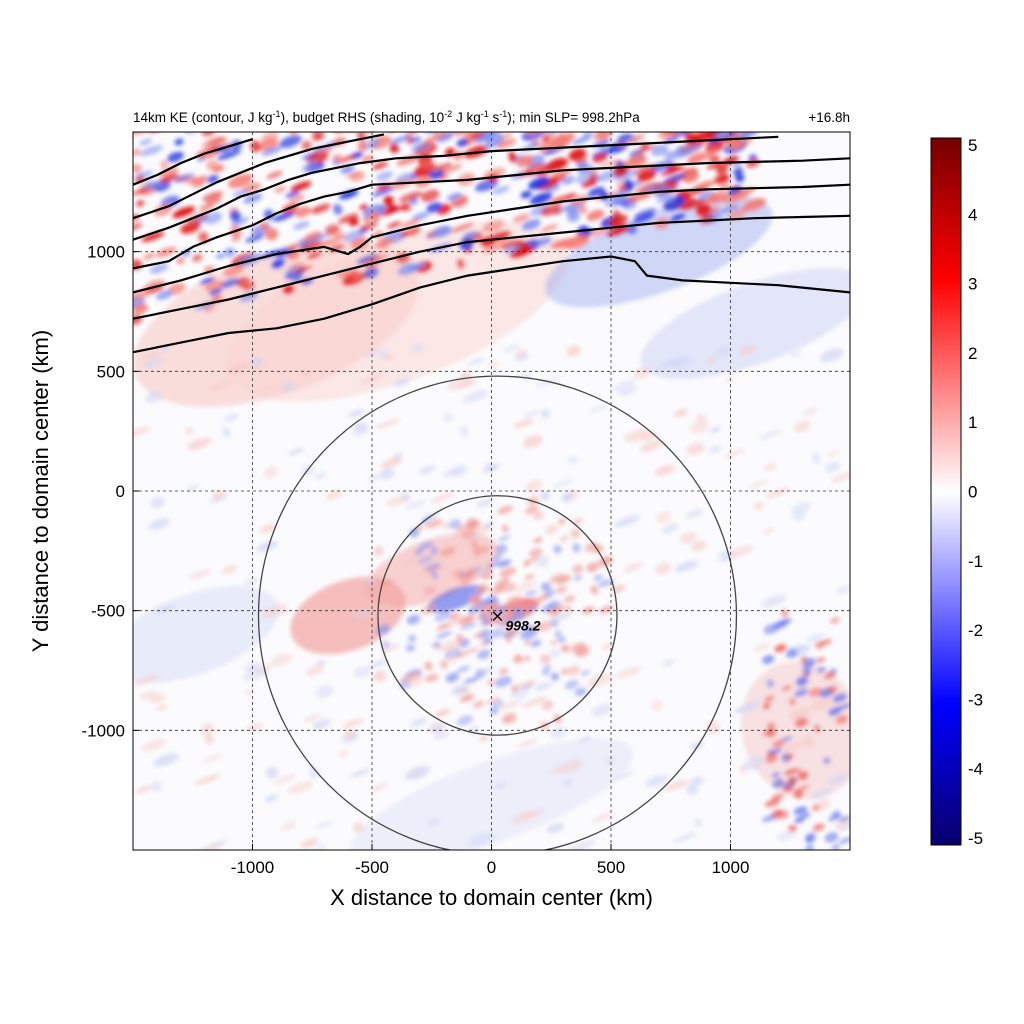 Image resolution: width=1024 pixels, height=1024 pixels. What do you see at coordinates (40, 491) in the screenshot?
I see `y-axis-label: Y distance to domain center (km)` at bounding box center [40, 491].